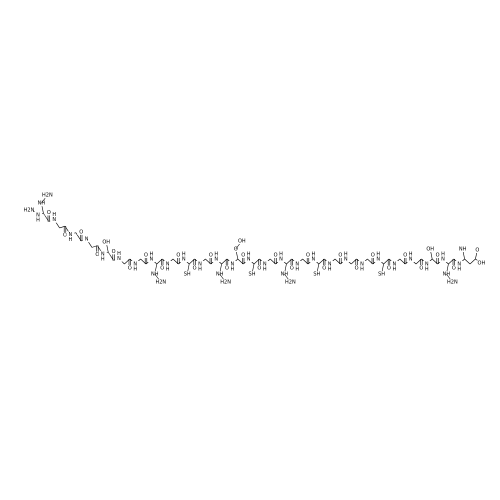 The height and width of the screenshot is (500, 500). What do you see at coordinates (29, 211) in the screenshot?
I see `n-terminus: H2N` at bounding box center [29, 211].